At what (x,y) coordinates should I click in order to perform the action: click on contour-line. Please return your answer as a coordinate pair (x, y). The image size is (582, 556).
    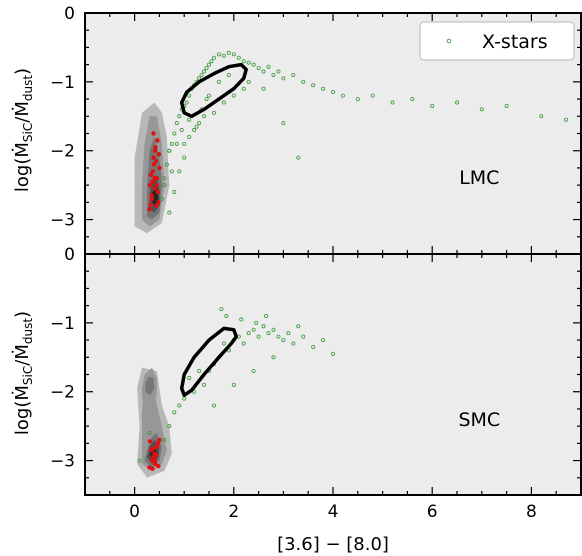
    Looking at the image, I should click on (209, 361).